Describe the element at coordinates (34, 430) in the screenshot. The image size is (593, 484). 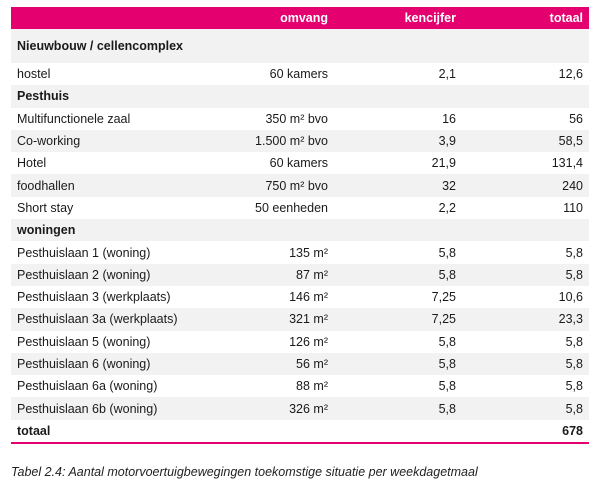
I see `total-label: totaal` at that location.